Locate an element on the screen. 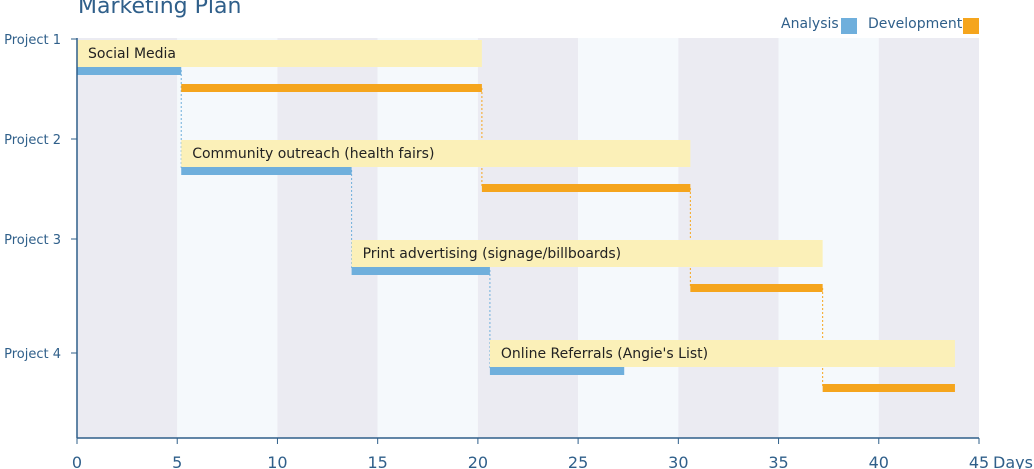 Image resolution: width=1034 pixels, height=469 pixels. x-tick-label: 0 is located at coordinates (77, 461).